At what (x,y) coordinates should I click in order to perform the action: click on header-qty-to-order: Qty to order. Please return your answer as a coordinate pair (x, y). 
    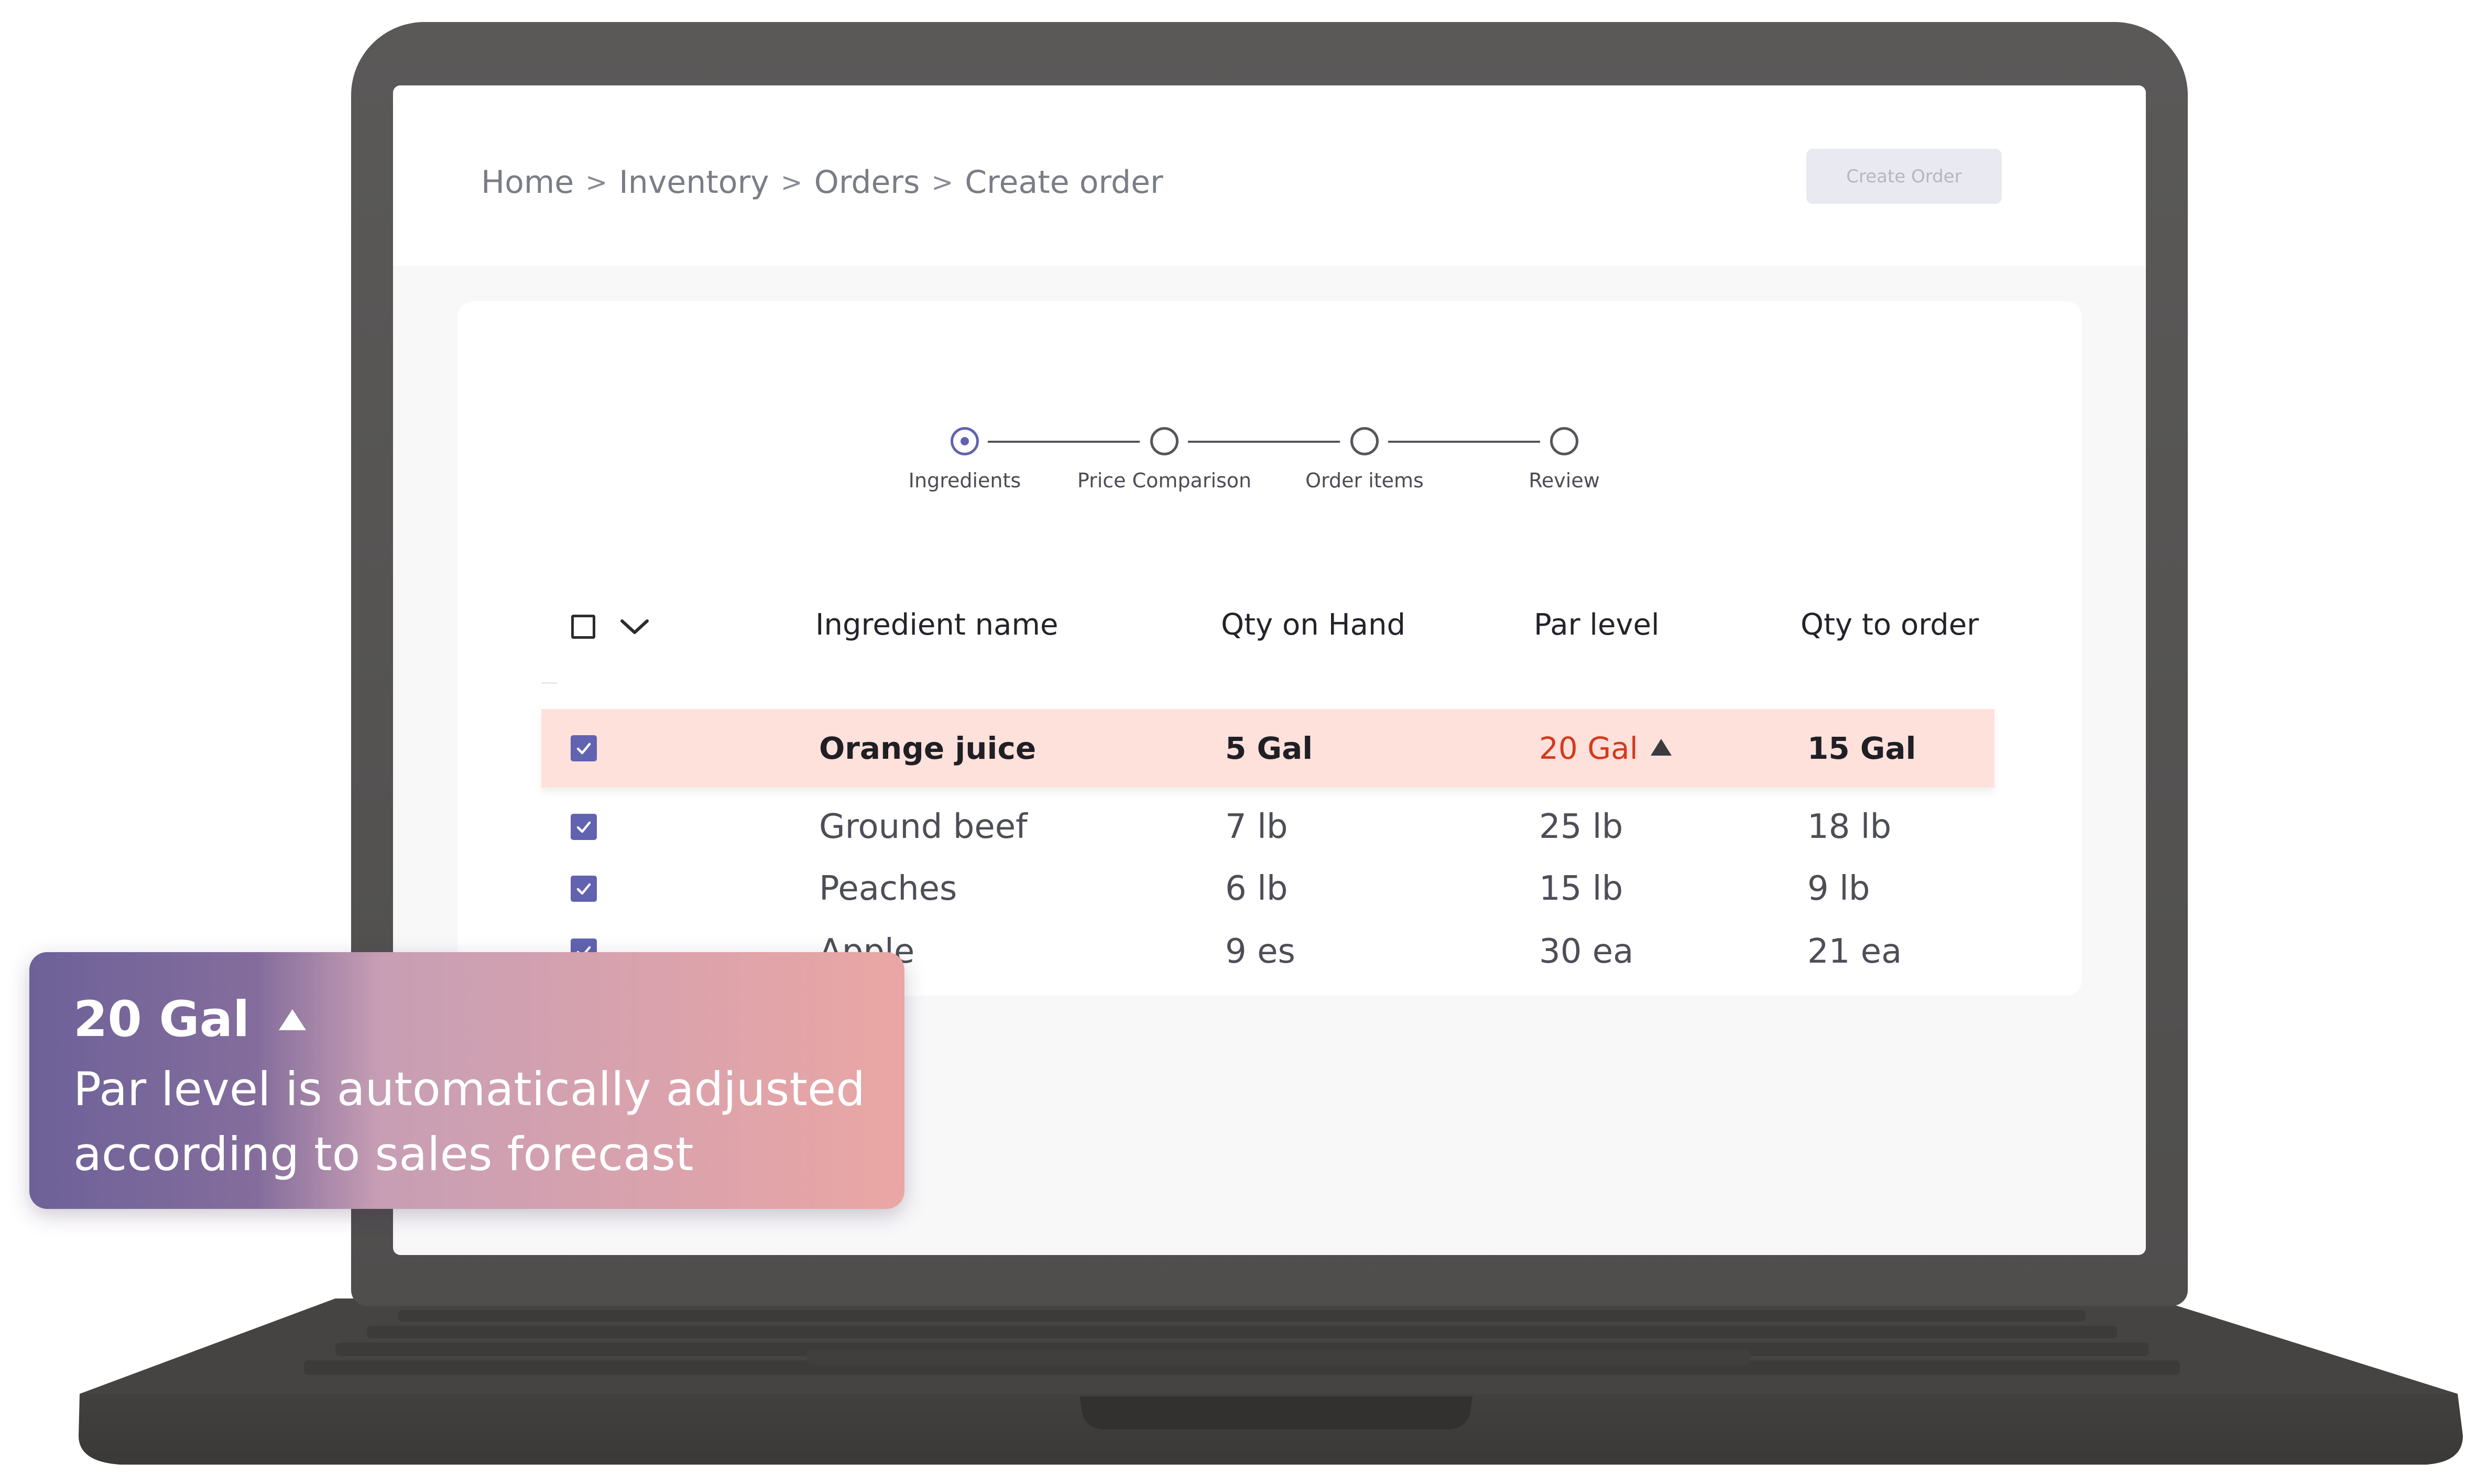
    Looking at the image, I should click on (1890, 625).